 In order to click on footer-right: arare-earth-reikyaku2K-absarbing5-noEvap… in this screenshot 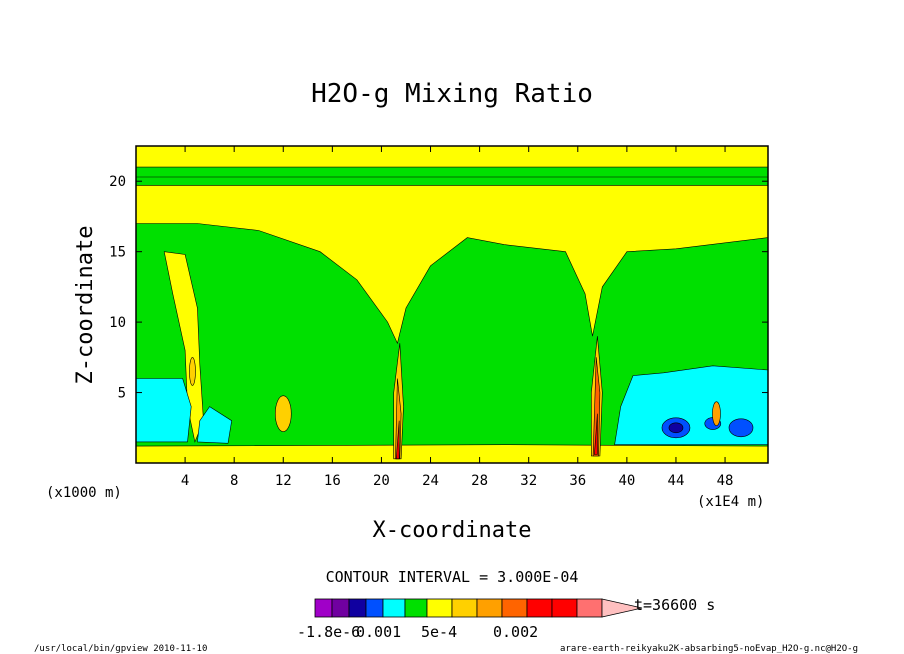, I will do `click(709, 649)`.